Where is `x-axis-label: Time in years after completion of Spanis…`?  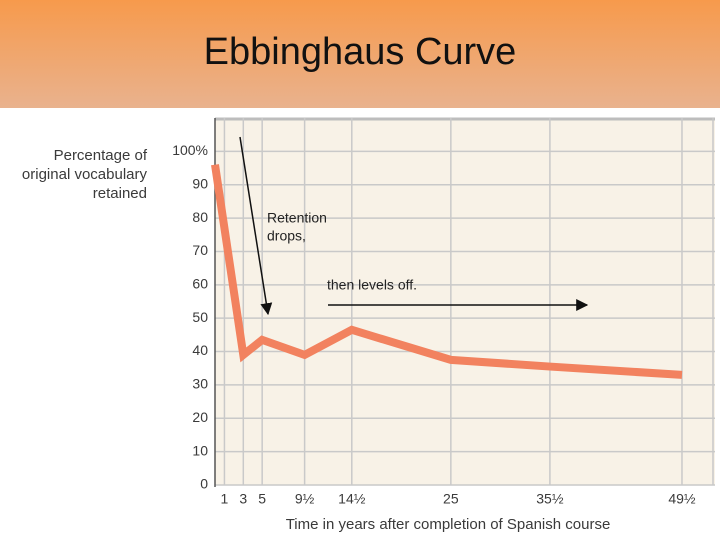 x-axis-label: Time in years after completion of Spanis… is located at coordinates (448, 524).